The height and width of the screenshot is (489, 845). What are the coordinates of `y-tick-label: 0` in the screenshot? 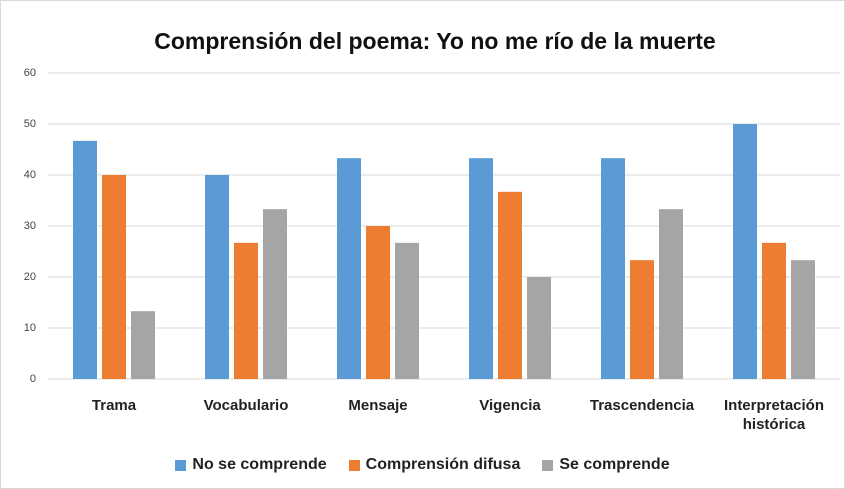 It's located at (33, 379).